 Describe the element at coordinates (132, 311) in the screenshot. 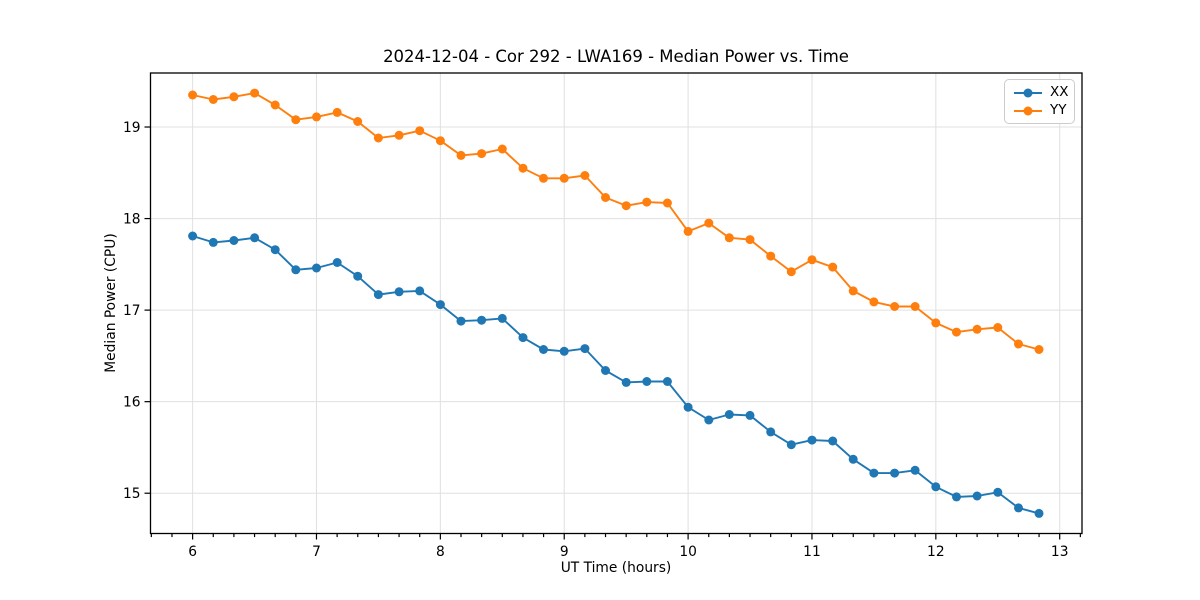

I see `y-tick-label: 17` at that location.